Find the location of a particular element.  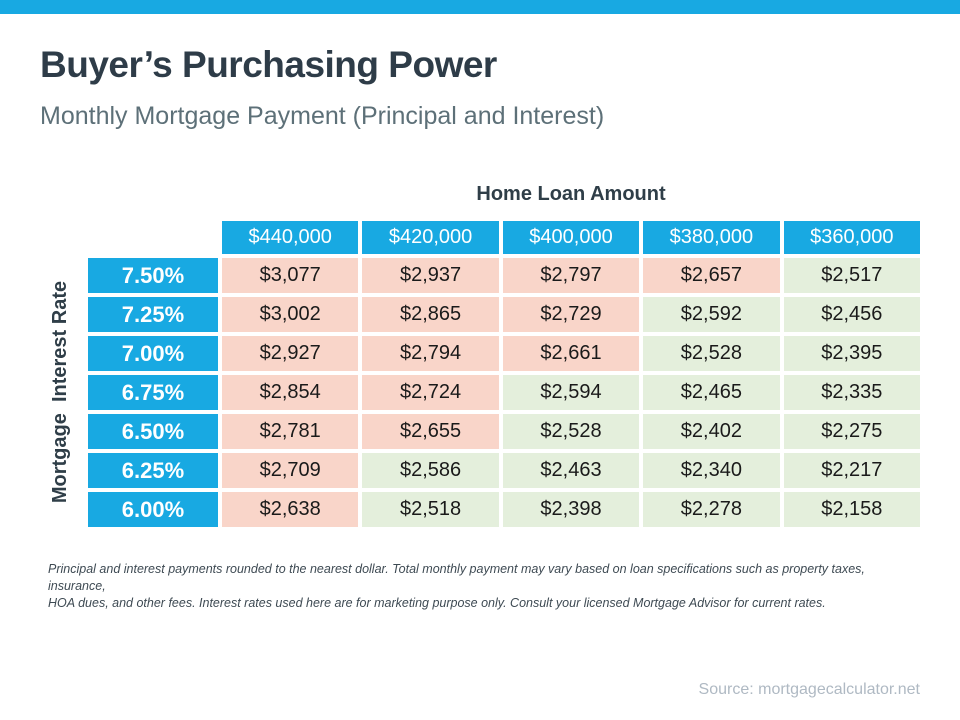

interest-rate-cell: 7.25% is located at coordinates (153, 314).